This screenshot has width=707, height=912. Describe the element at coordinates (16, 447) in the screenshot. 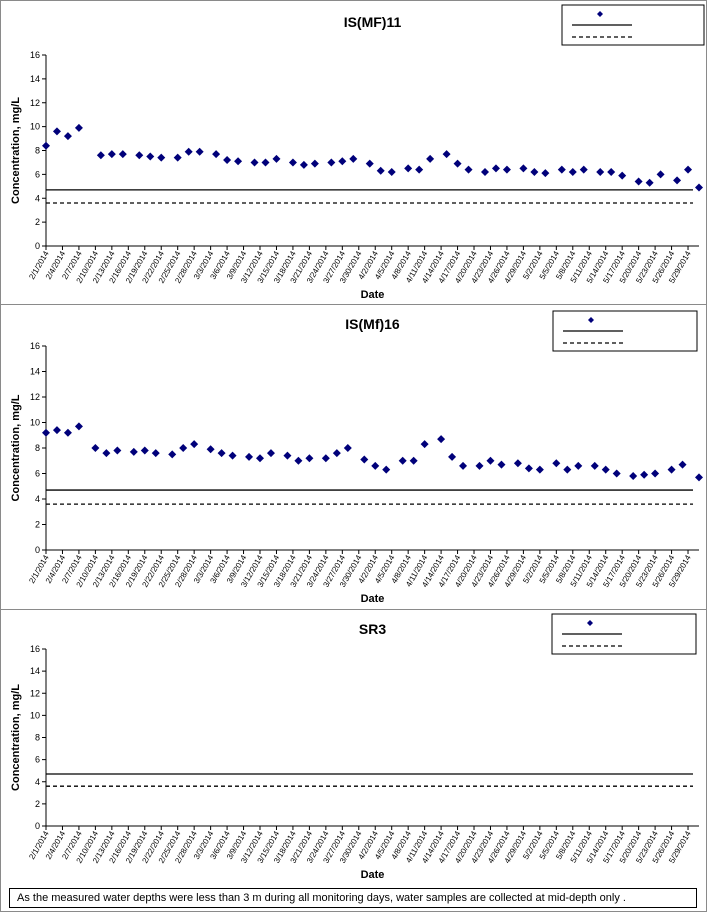

I see `y-axis-title: Concentration, mg/L` at that location.